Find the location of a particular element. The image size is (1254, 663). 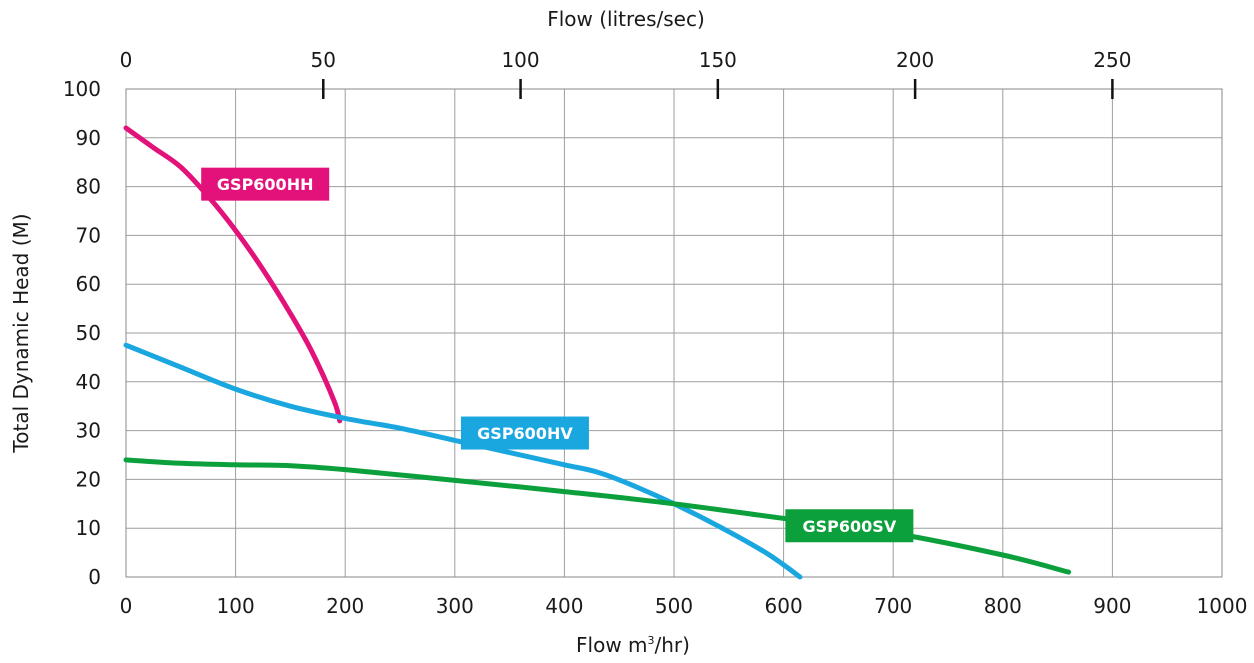

x-tick-label-7: 700 is located at coordinates (893, 606).